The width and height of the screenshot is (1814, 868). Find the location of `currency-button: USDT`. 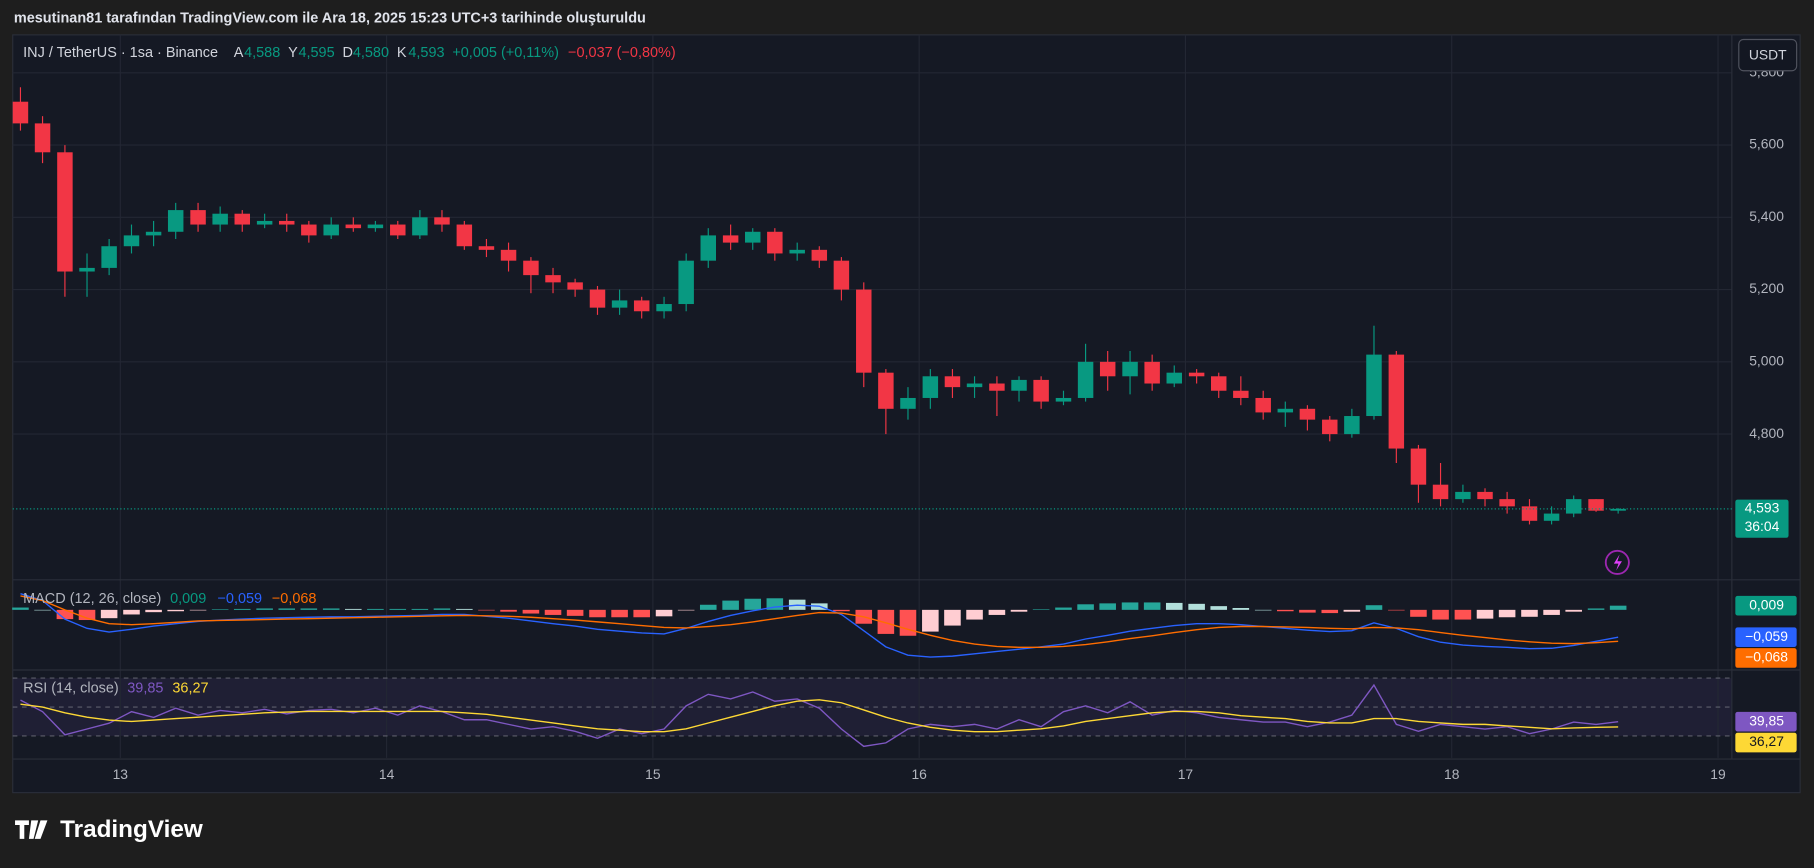

currency-button: USDT is located at coordinates (1768, 55).